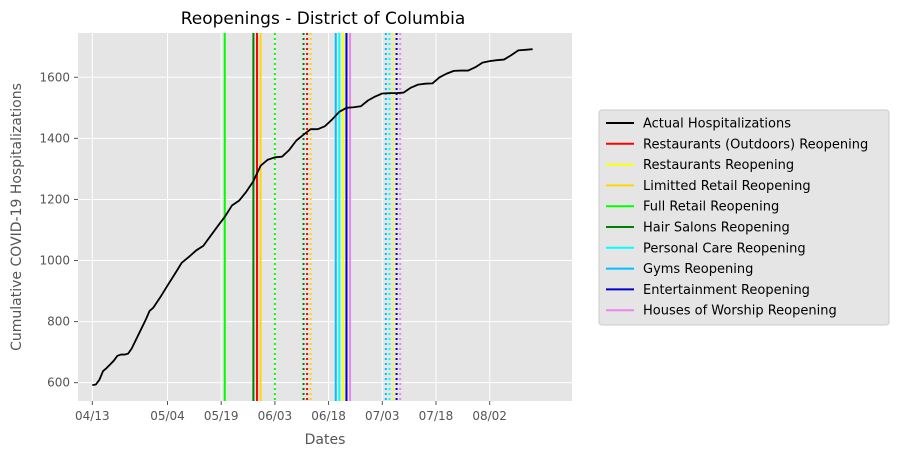 The width and height of the screenshot is (899, 457). What do you see at coordinates (54, 138) in the screenshot?
I see `y-tick-label: 1400` at bounding box center [54, 138].